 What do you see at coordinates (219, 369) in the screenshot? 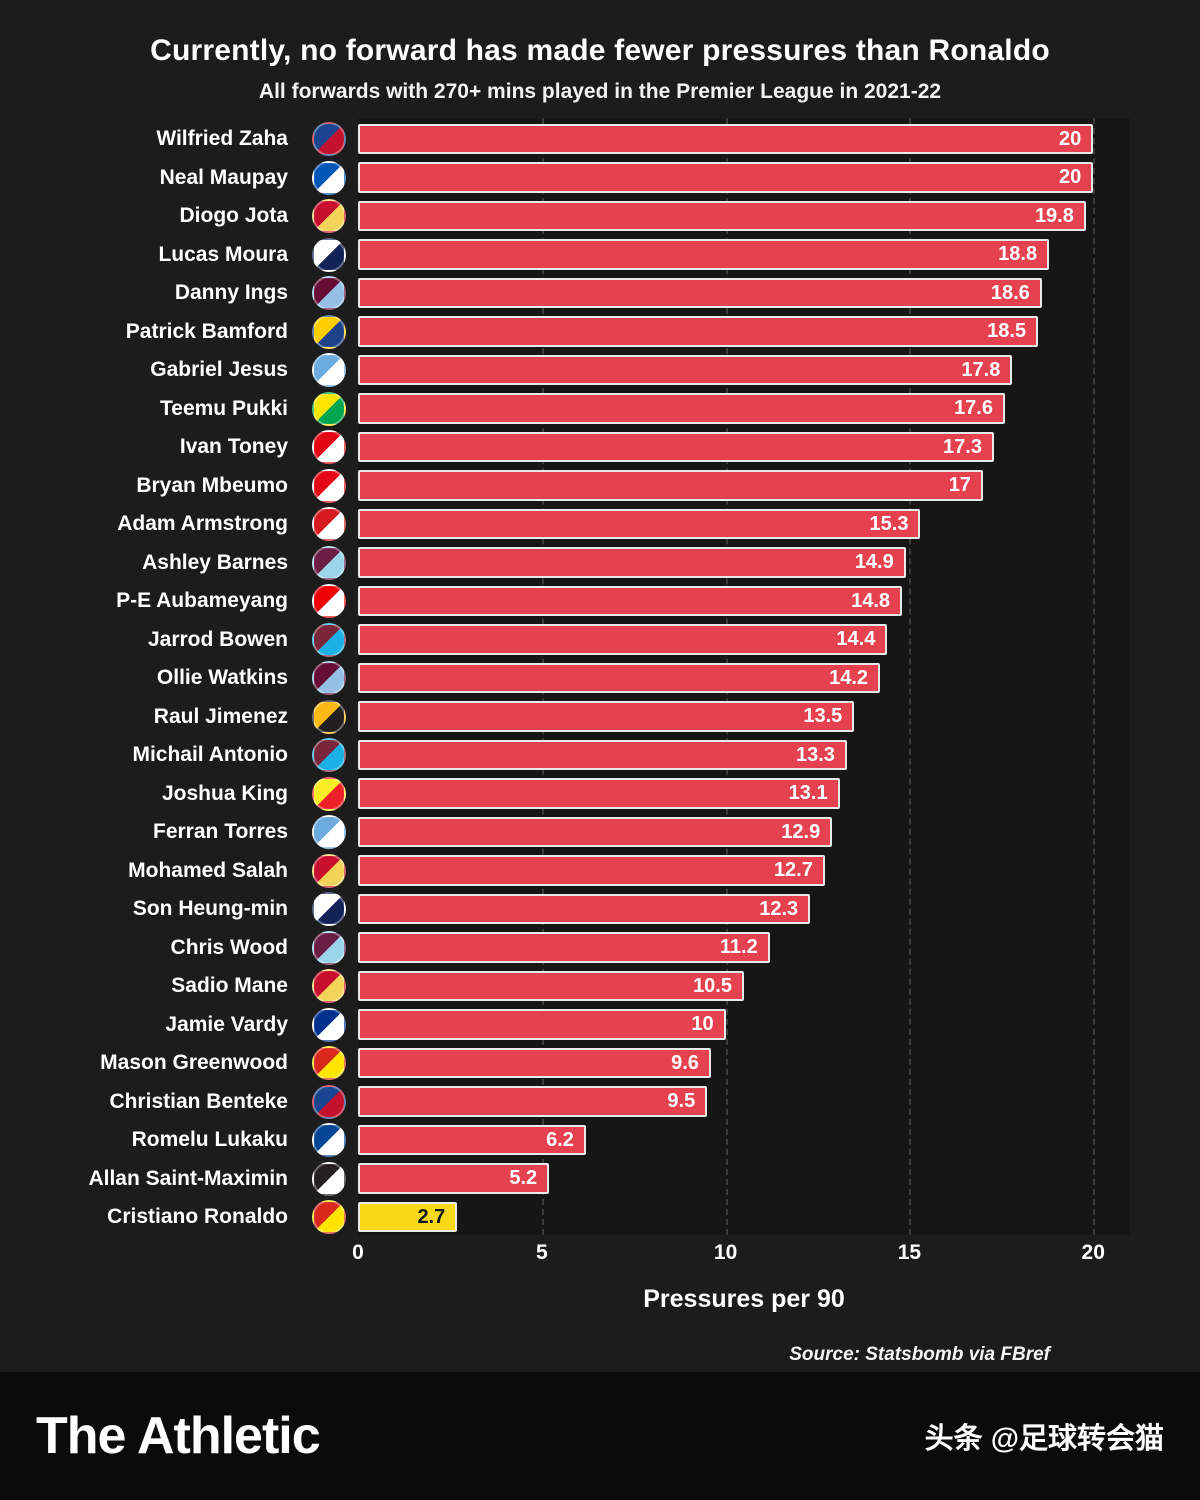
I see `player-name-label: Gabriel Jesus` at bounding box center [219, 369].